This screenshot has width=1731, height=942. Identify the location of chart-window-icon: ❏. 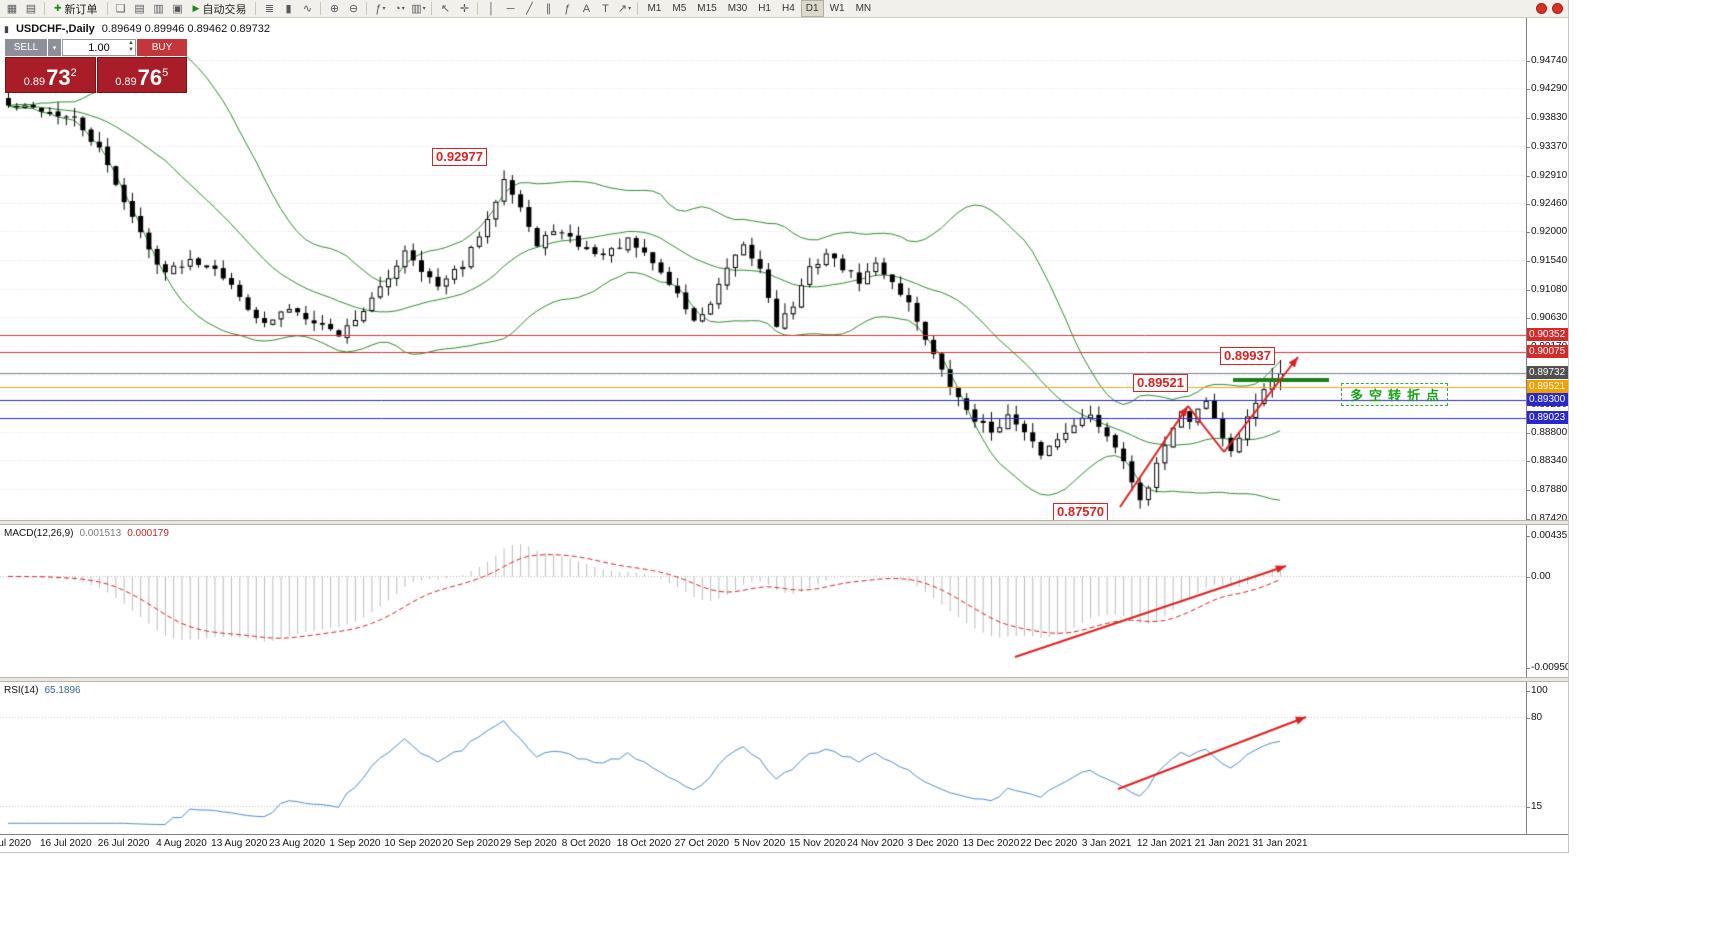
(120, 9).